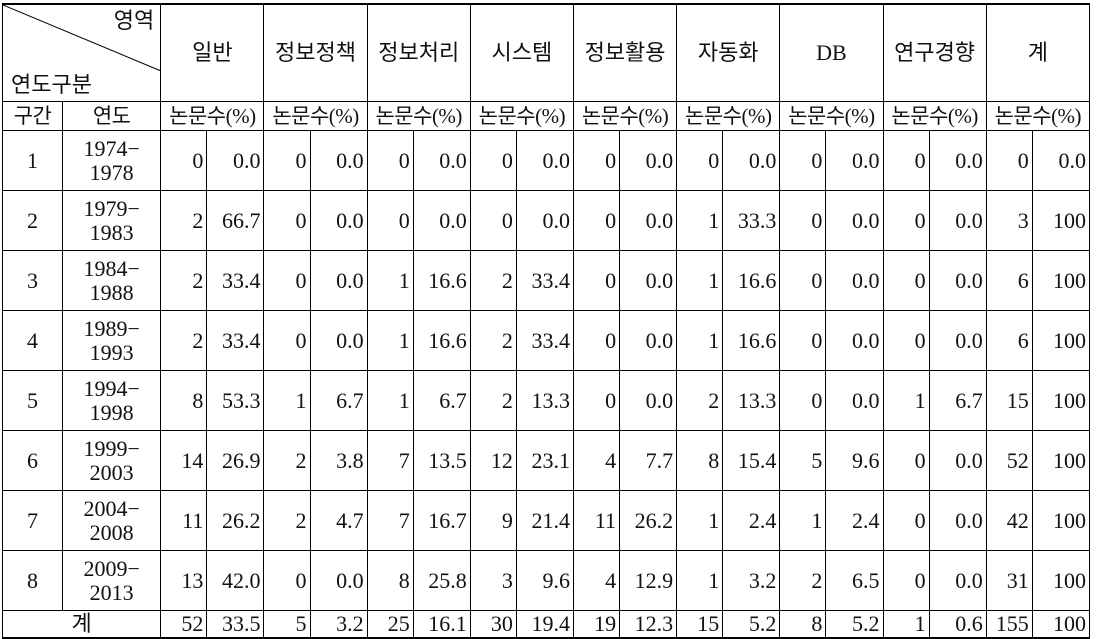 This screenshot has width=1104, height=639. Describe the element at coordinates (112, 580) in the screenshot. I see `period-cell: 2009− 2013` at that location.